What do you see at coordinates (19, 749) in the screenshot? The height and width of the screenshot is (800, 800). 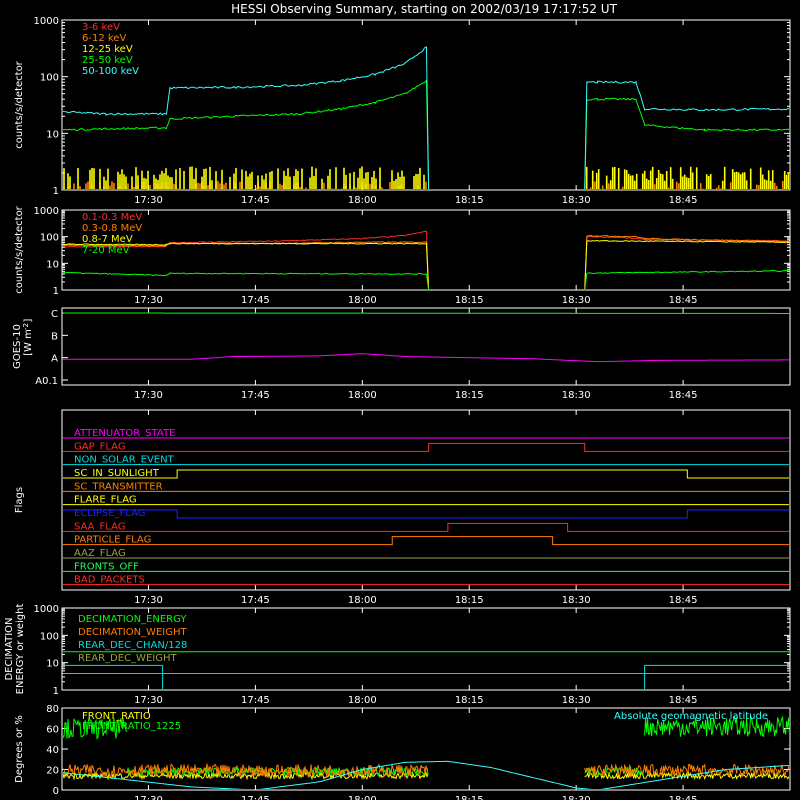 I see `y-axis-label: Degrees or %` at bounding box center [19, 749].